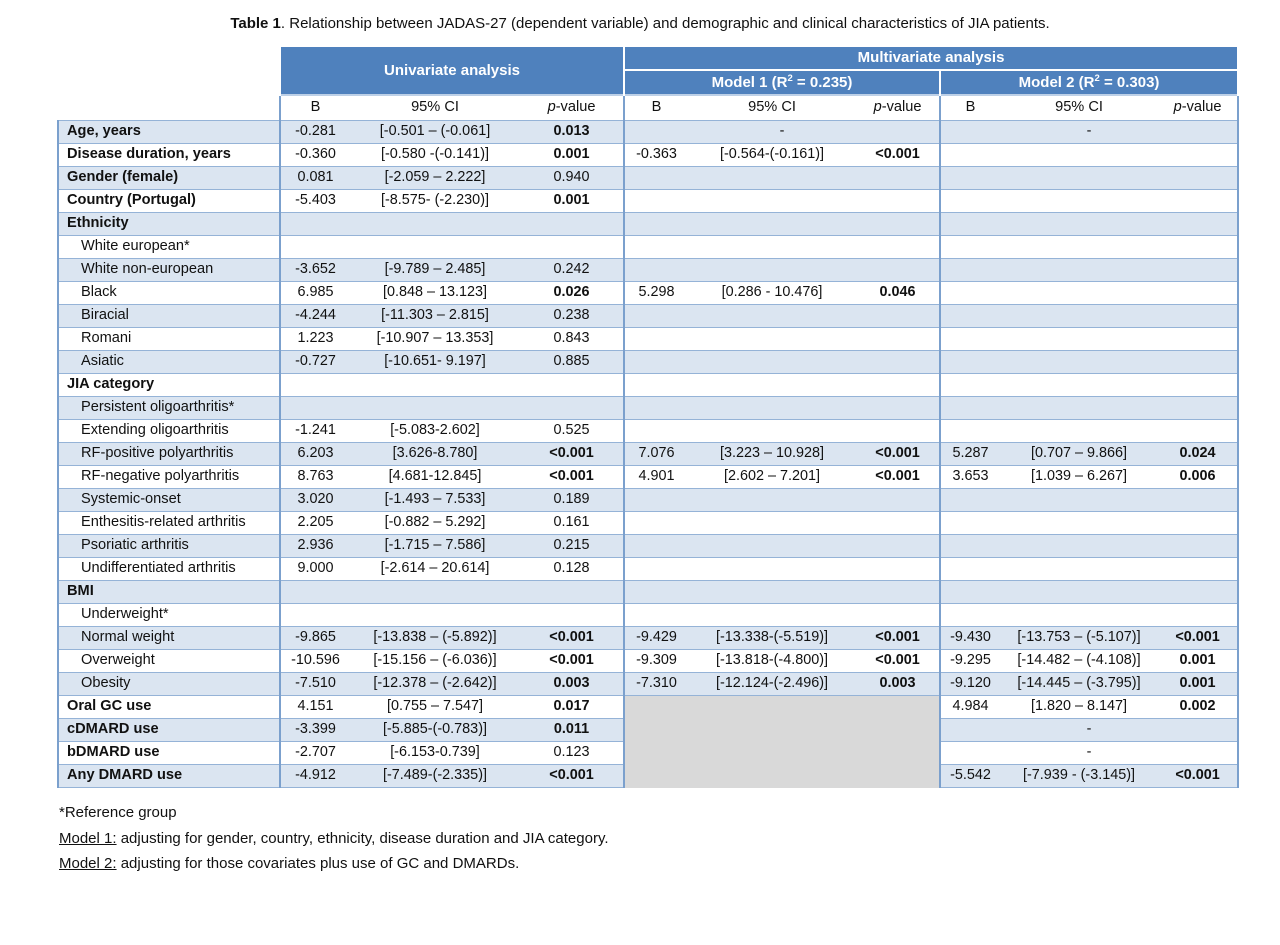  Describe the element at coordinates (931, 58) in the screenshot. I see `multivariate-analysis-header: Multivariate analysis` at that location.